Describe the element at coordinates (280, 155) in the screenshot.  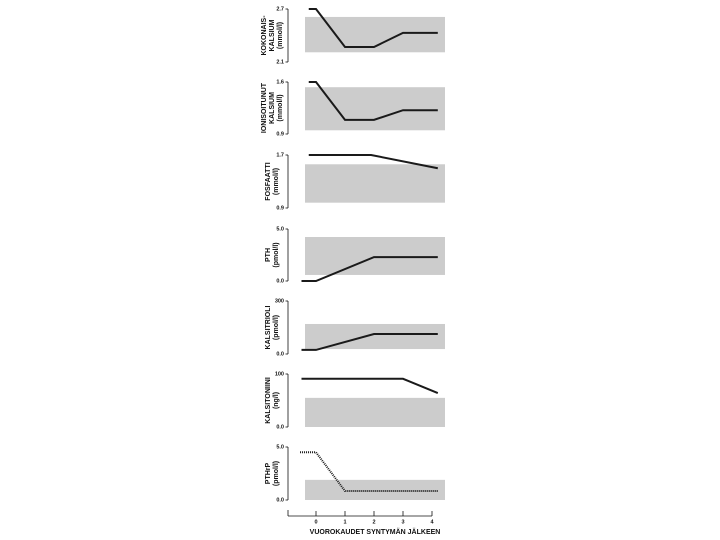
I see `y-tick-label: 1.7` at that location.